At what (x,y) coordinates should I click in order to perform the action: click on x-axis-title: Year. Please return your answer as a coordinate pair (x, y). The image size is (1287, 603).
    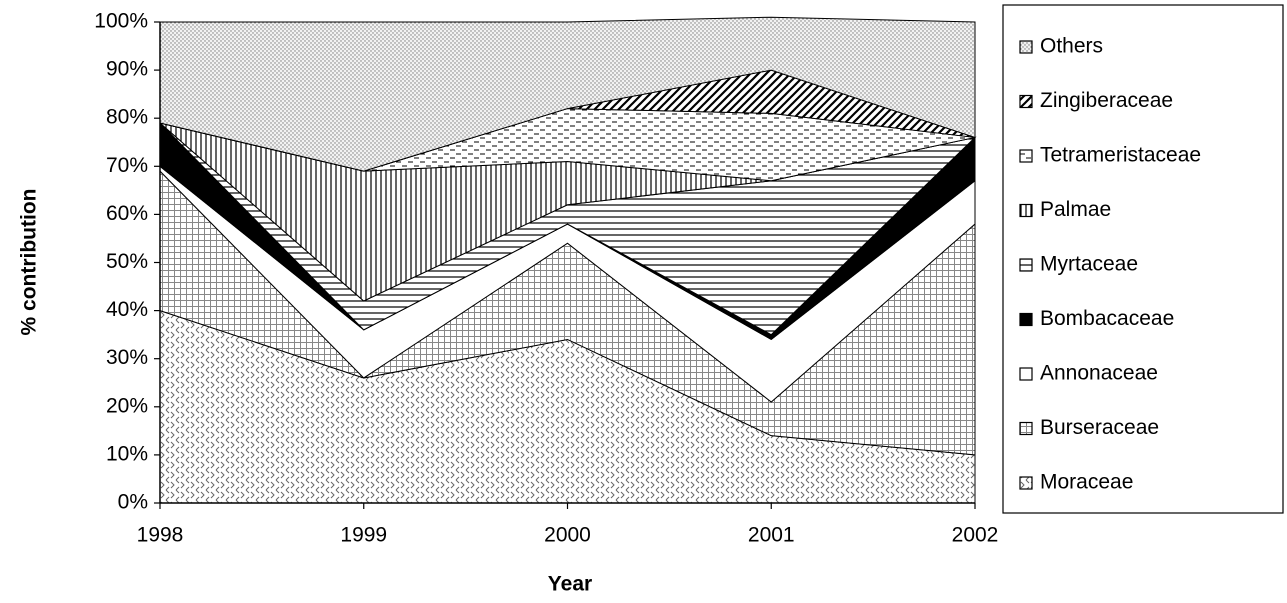
    Looking at the image, I should click on (570, 584).